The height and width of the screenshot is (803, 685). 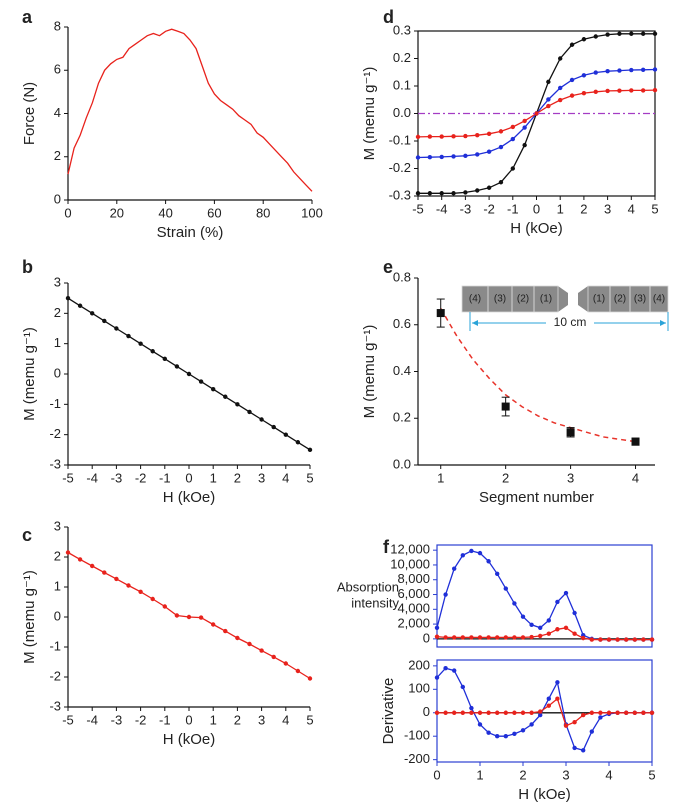 I want to click on y-tick-label: -3, so click(x=55, y=463).